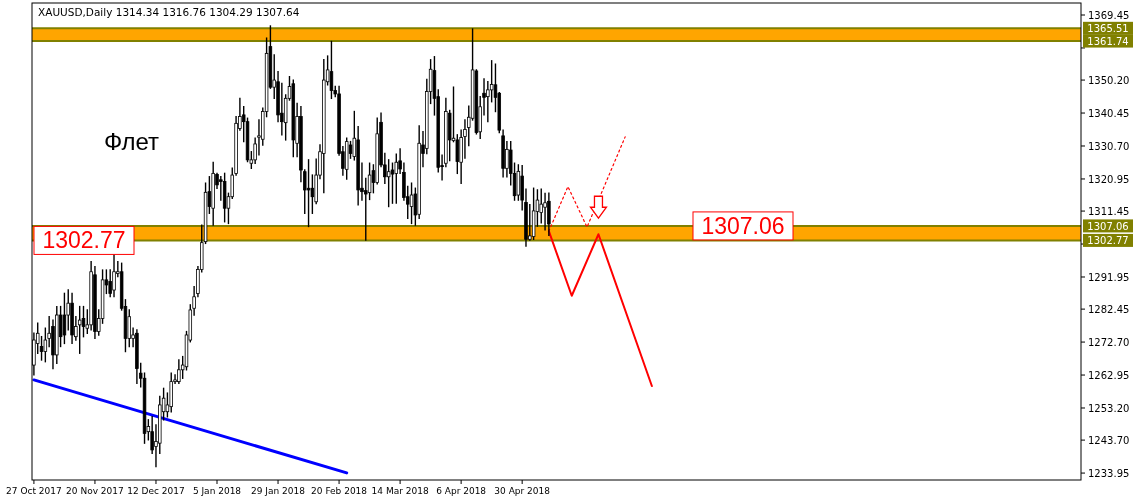 The image size is (1136, 500). What do you see at coordinates (1109, 441) in the screenshot?
I see `y-tick-label: 1243.70` at bounding box center [1109, 441].